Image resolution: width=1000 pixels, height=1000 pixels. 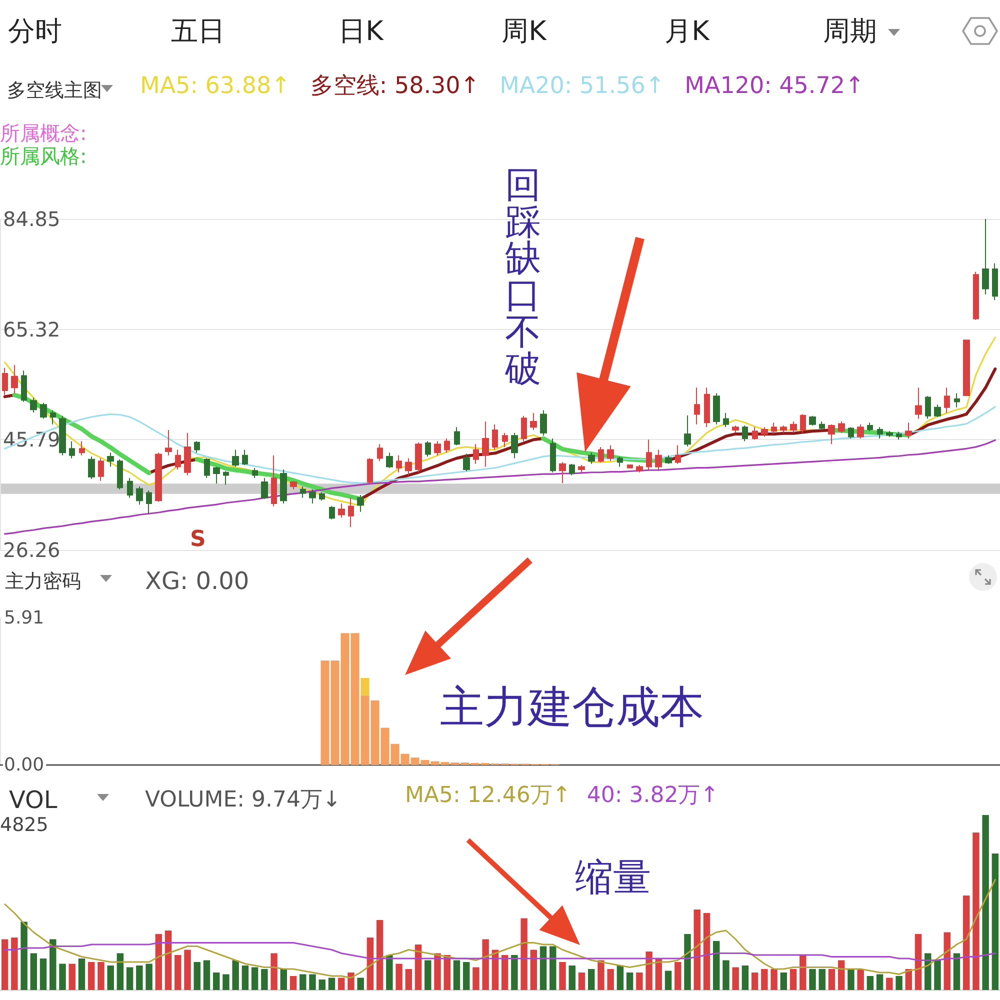 What do you see at coordinates (31, 550) in the screenshot?
I see `y-tick-label: 26.26` at bounding box center [31, 550].